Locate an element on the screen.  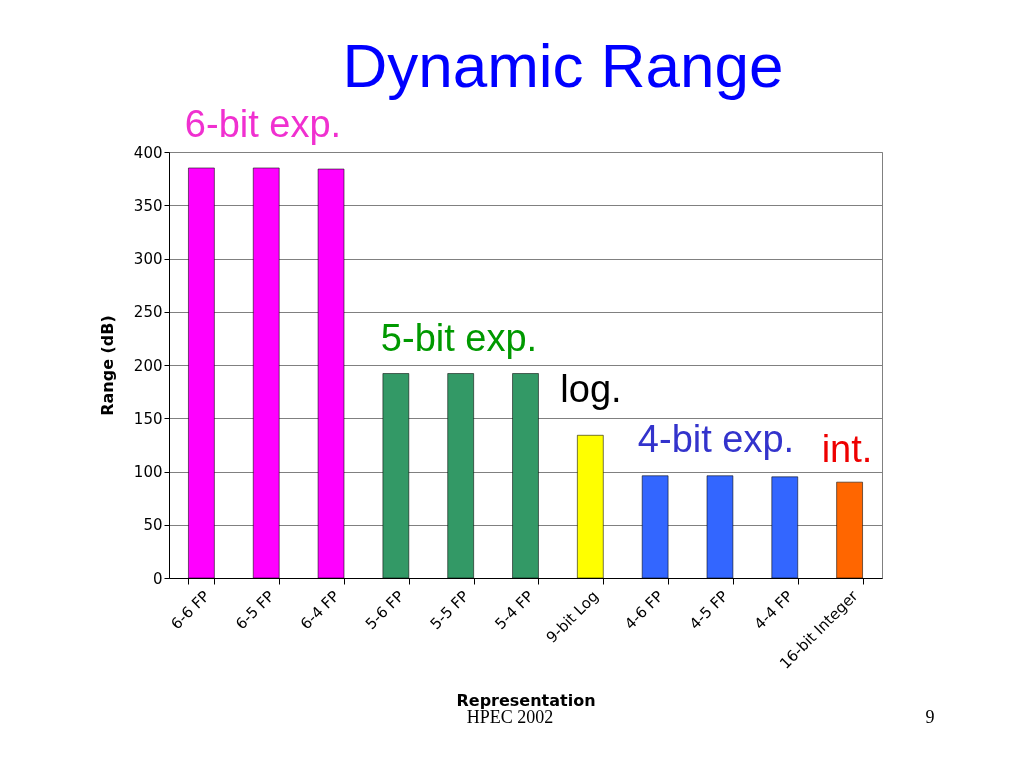
annotation: 5-bit exp. is located at coordinates (459, 338).